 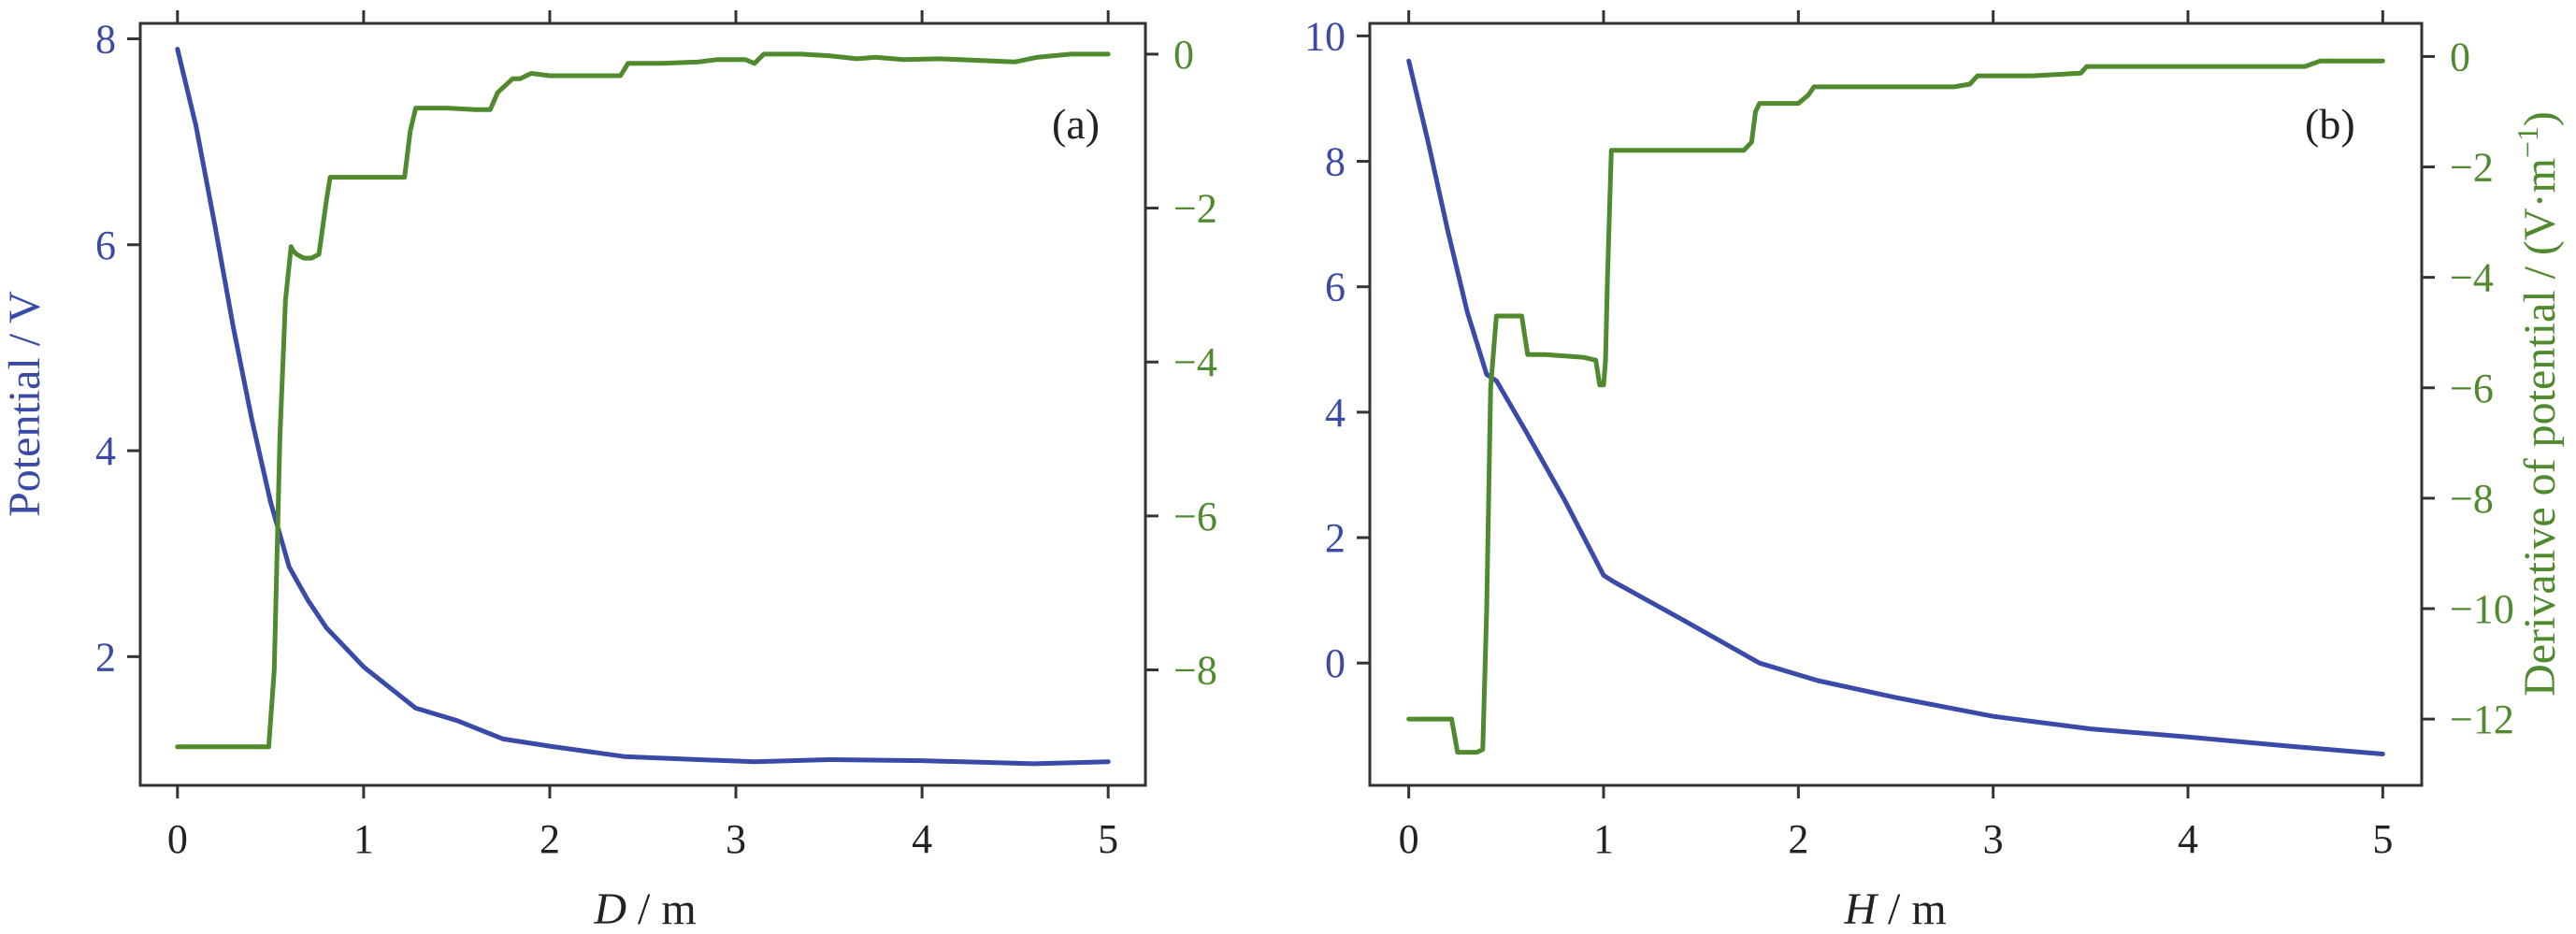 What do you see at coordinates (2528, 142) in the screenshot?
I see `right-y-title-sup-b: −1` at bounding box center [2528, 142].